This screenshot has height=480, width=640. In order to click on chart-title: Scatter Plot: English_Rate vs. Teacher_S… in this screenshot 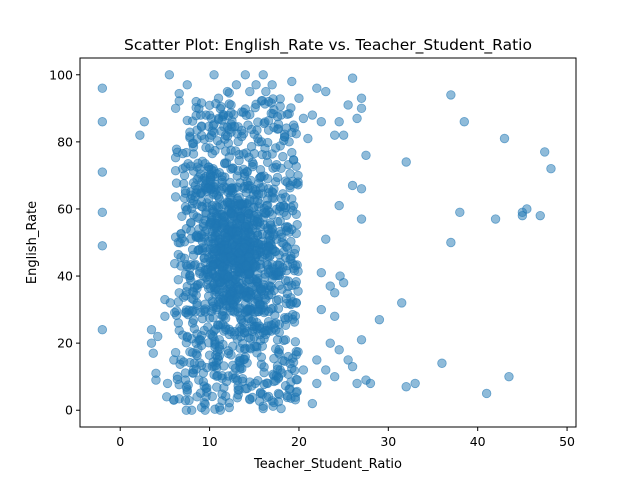, I will do `click(328, 45)`.